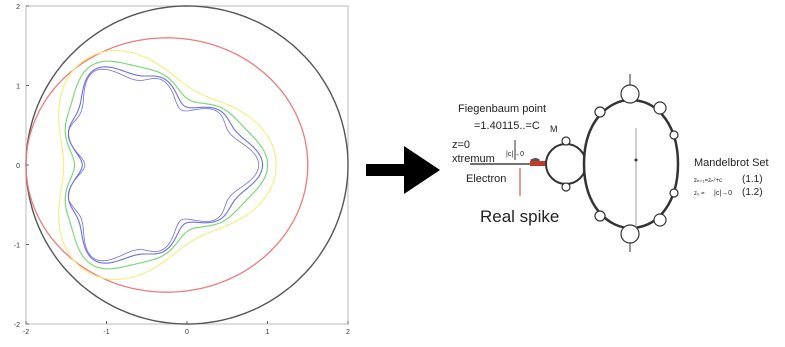 This screenshot has height=347, width=785. What do you see at coordinates (566, 187) in the screenshot?
I see `p2-bottom-bulb` at bounding box center [566, 187].